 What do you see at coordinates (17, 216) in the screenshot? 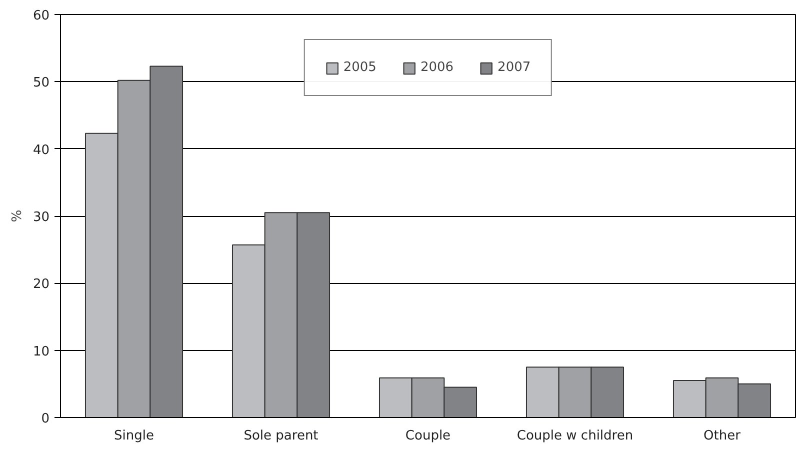
I see `y-axis-title: %` at bounding box center [17, 216].